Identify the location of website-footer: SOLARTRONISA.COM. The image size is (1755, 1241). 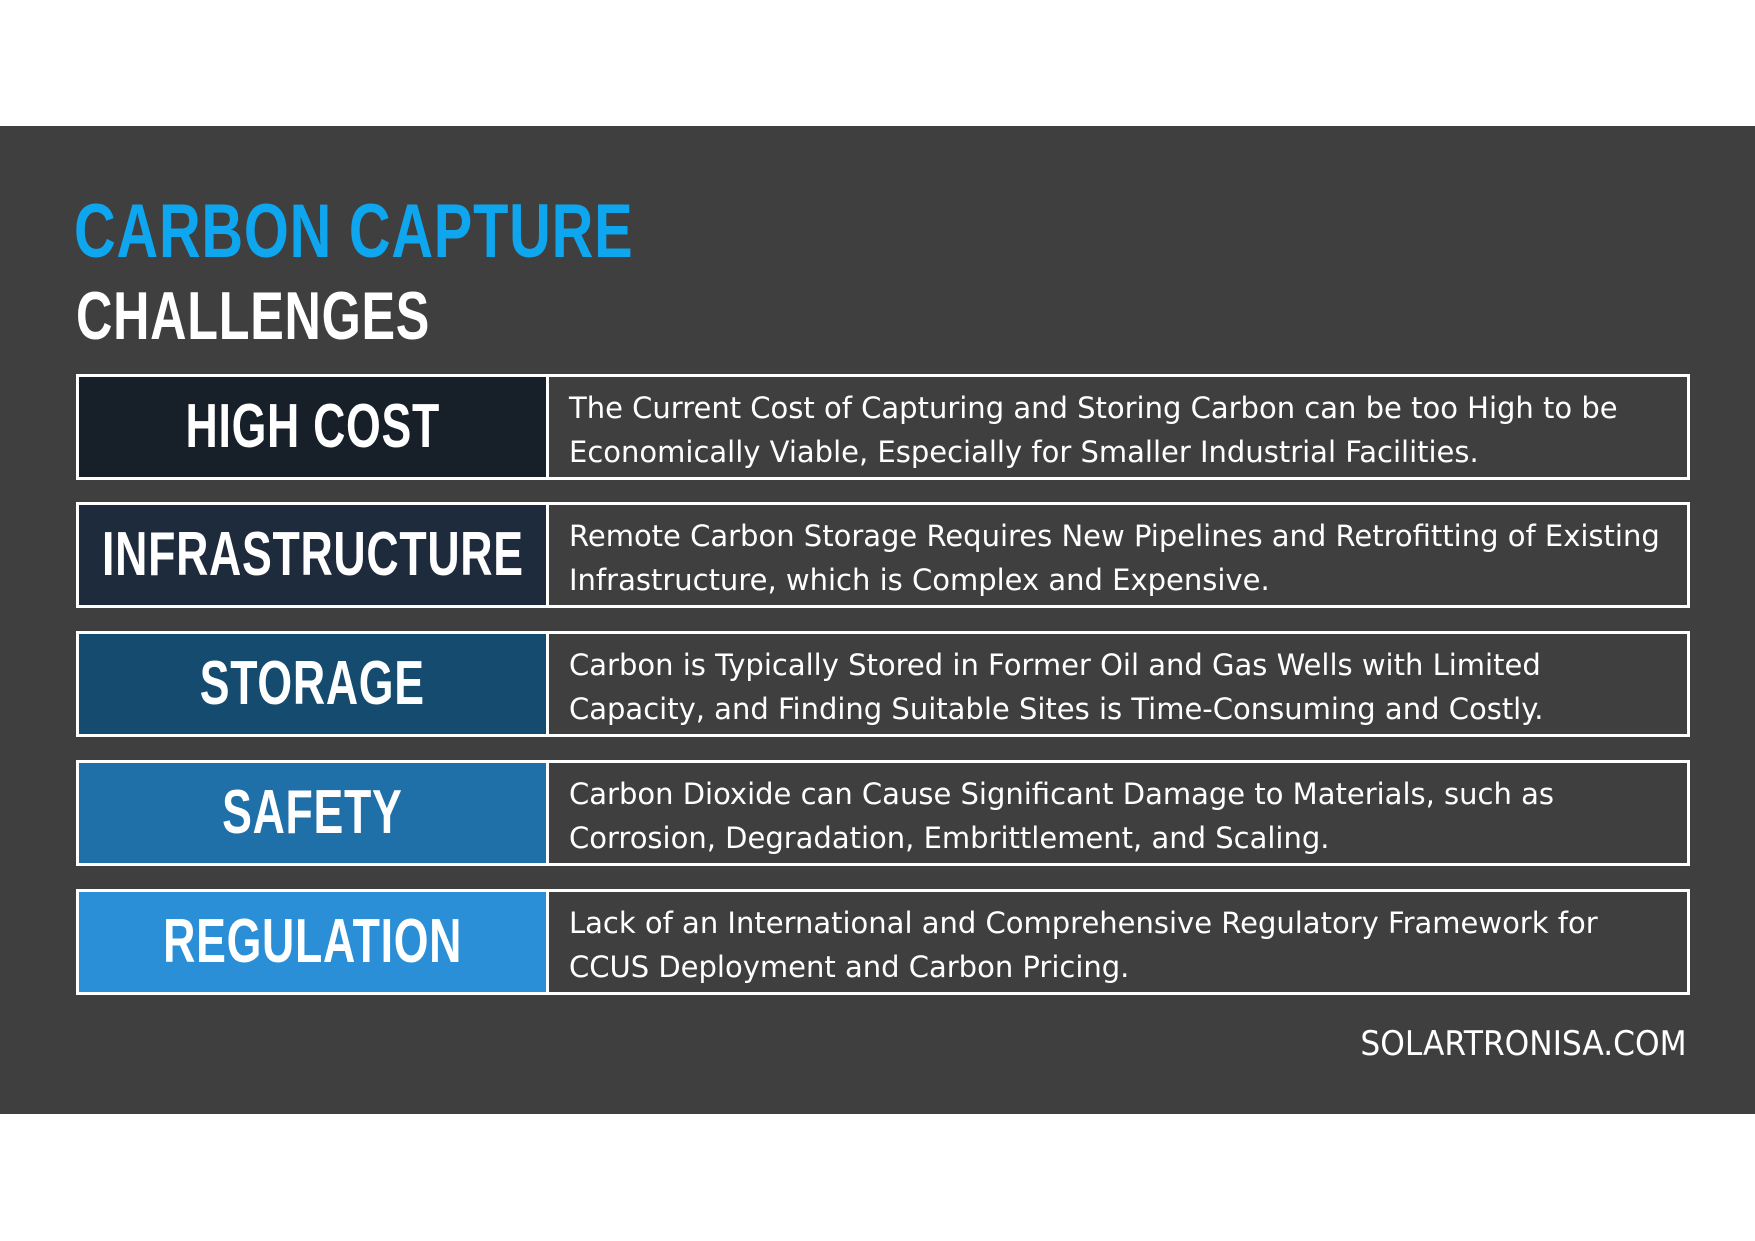
(1523, 1044).